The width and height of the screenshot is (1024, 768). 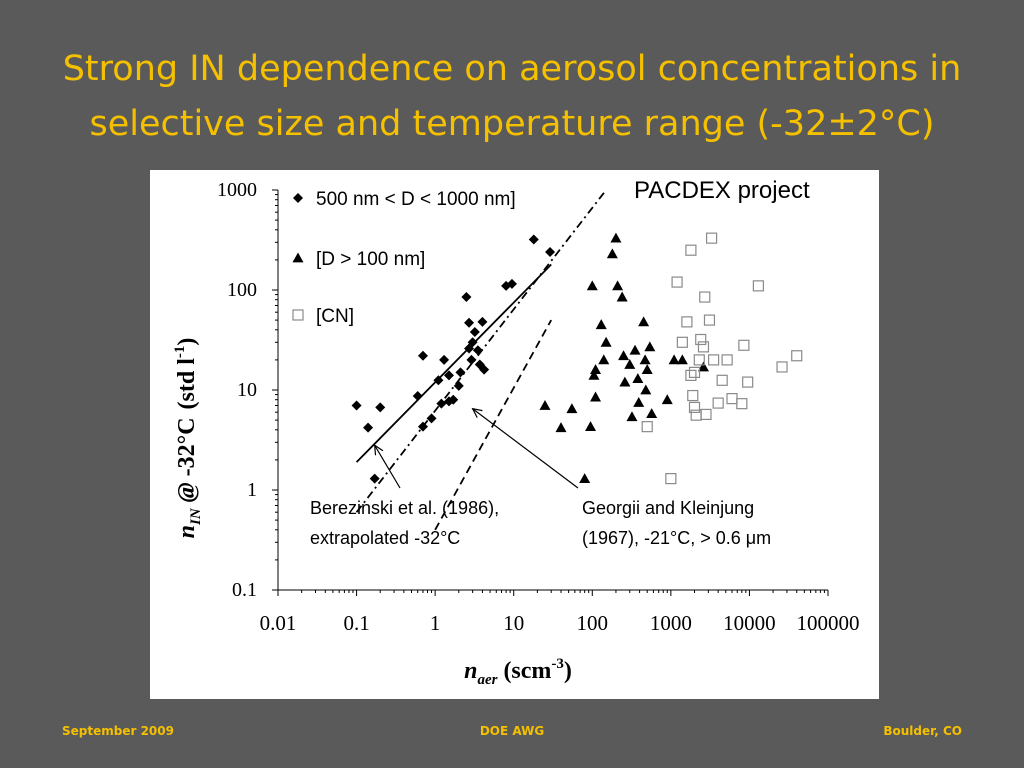 I want to click on legend-label: [D > 100 nm], so click(x=370, y=259).